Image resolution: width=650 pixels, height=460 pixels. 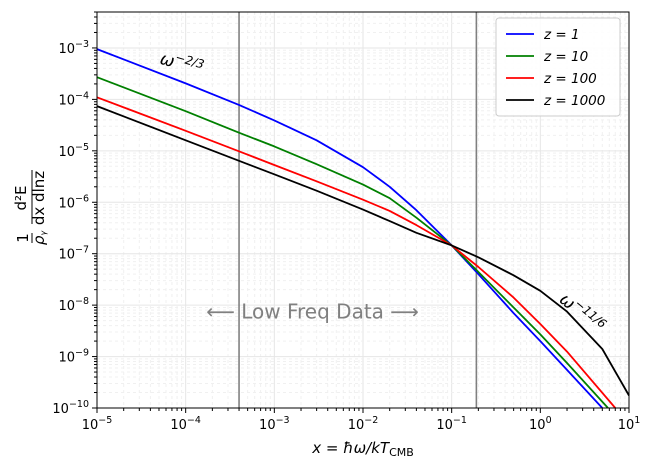 I want to click on legend-label-3: z = 100, so click(x=570, y=79).